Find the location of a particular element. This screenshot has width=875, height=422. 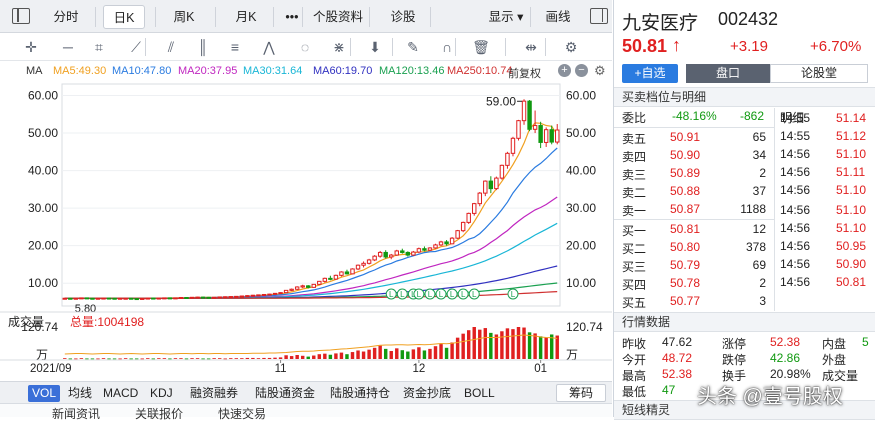

arrow-down-icon: ⬇ is located at coordinates (375, 47).